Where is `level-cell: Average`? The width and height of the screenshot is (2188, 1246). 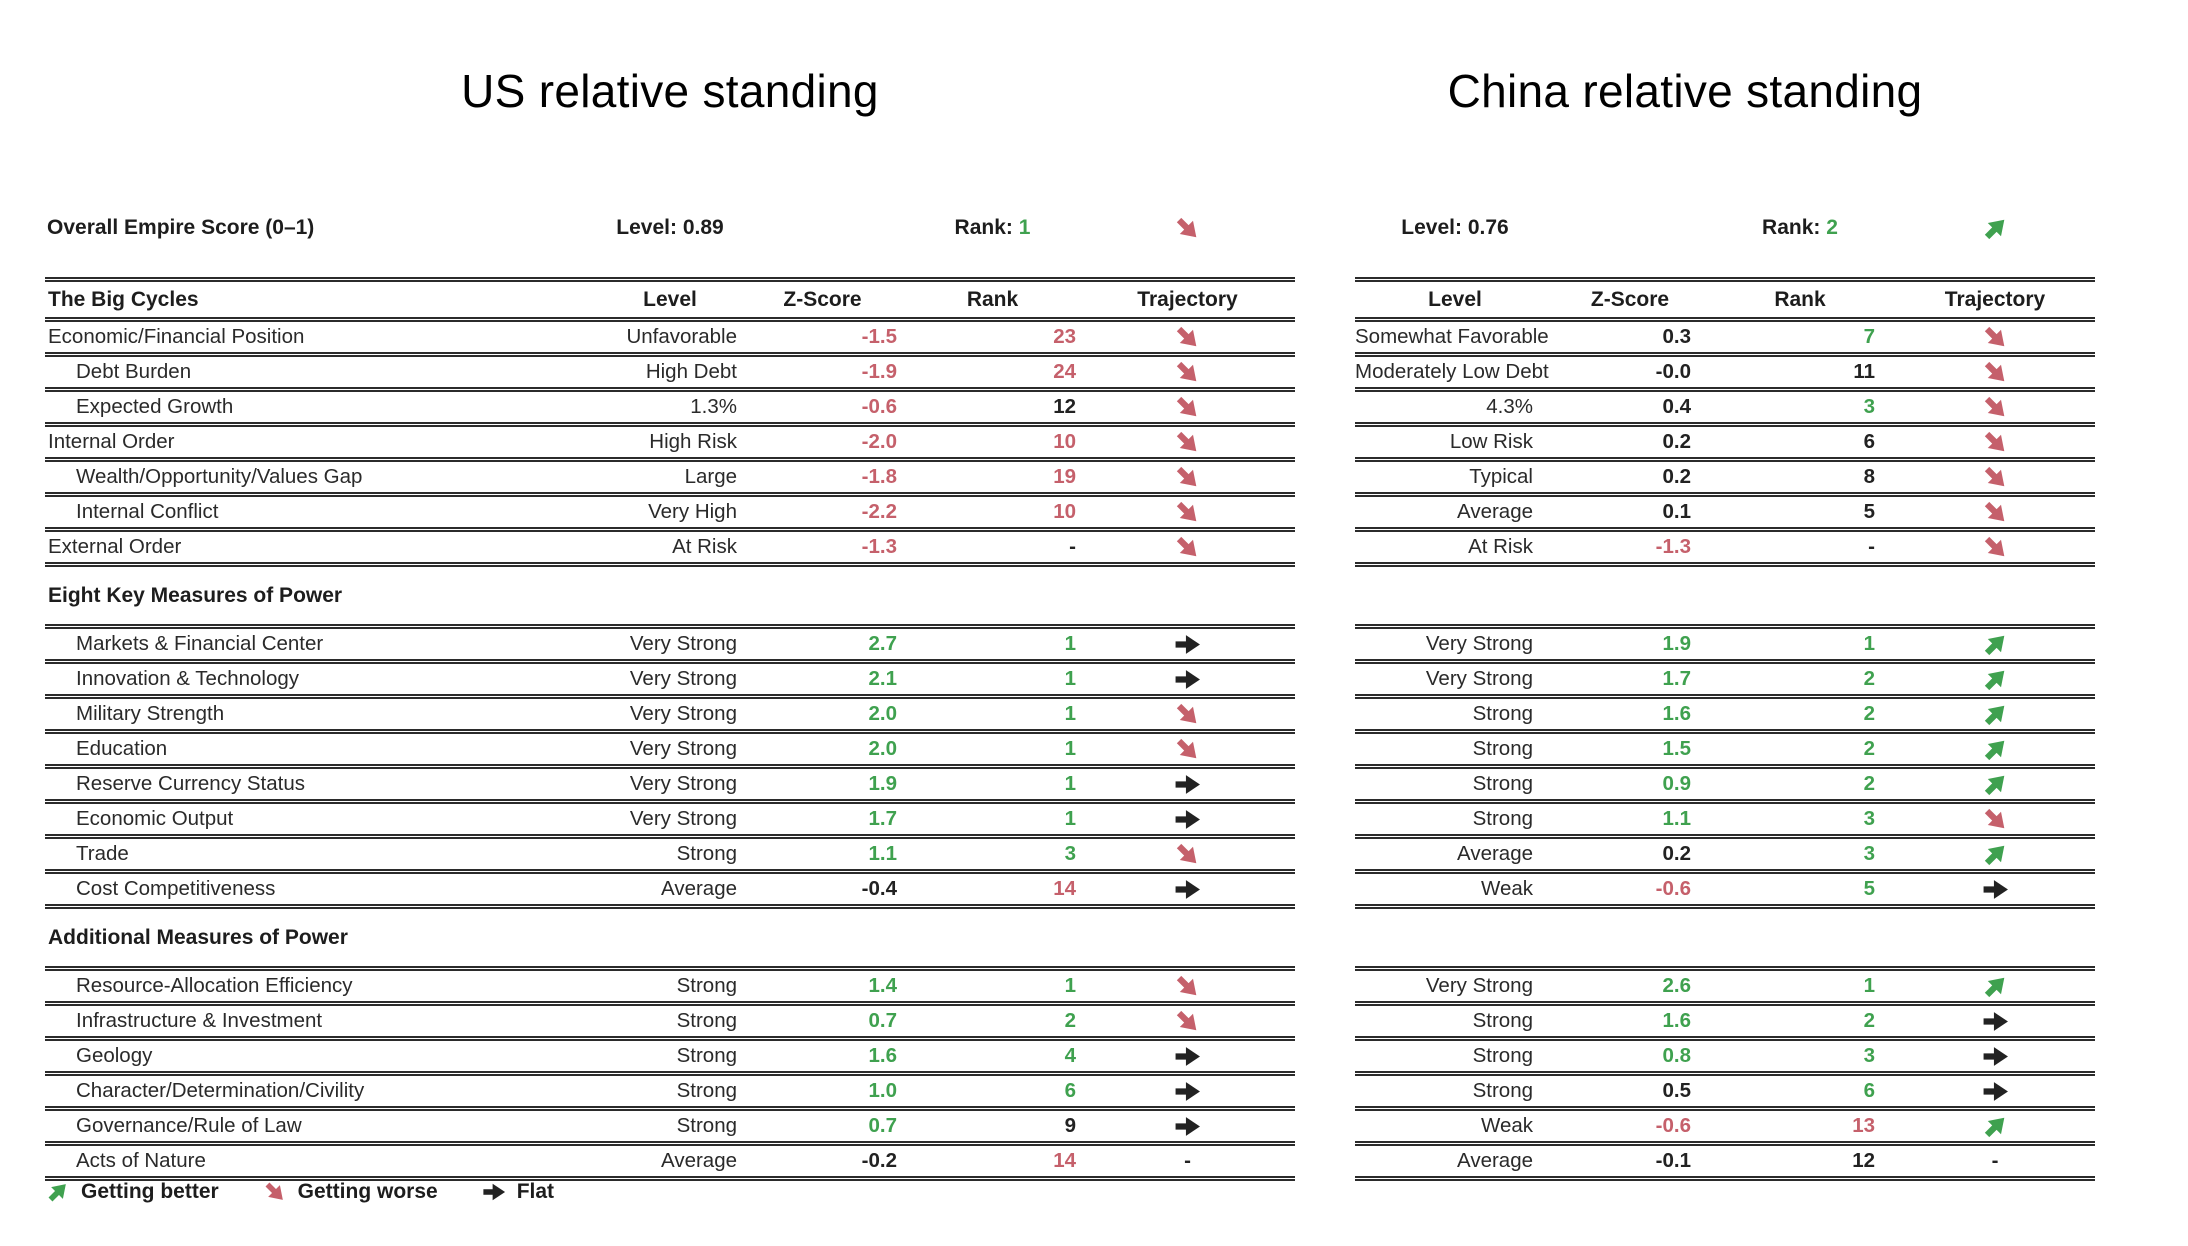
level-cell: Average is located at coordinates (1495, 1160).